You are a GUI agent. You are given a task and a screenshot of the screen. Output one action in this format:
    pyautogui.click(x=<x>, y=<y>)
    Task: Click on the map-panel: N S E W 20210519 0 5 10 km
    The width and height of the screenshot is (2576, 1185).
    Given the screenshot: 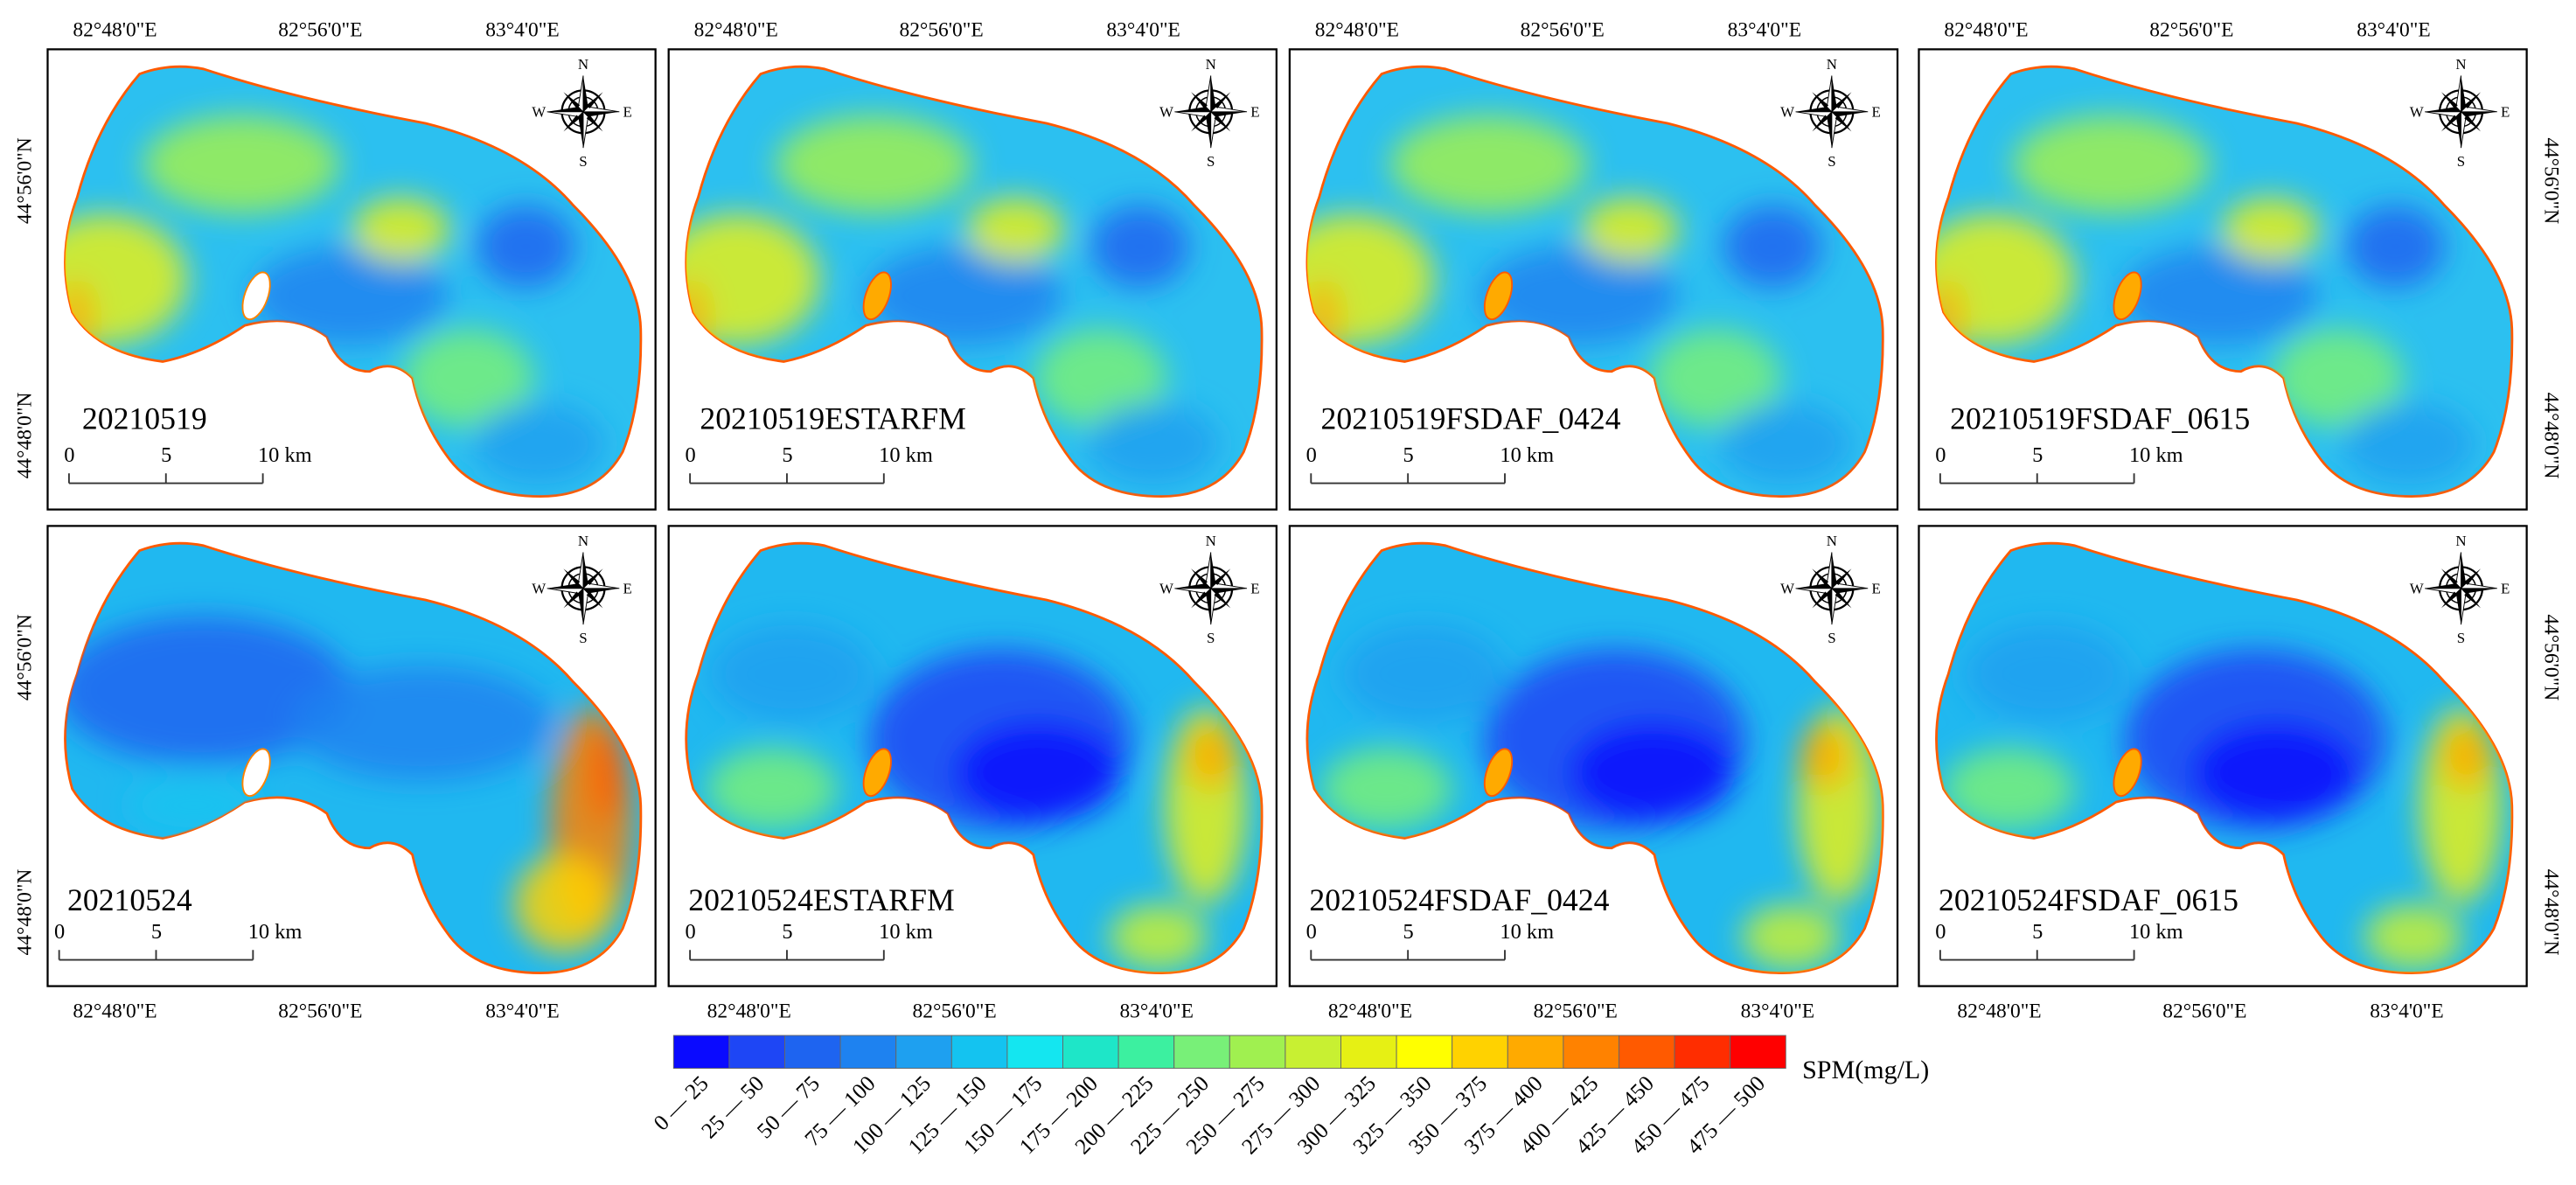 What is the action you would take?
    pyautogui.click(x=351, y=280)
    